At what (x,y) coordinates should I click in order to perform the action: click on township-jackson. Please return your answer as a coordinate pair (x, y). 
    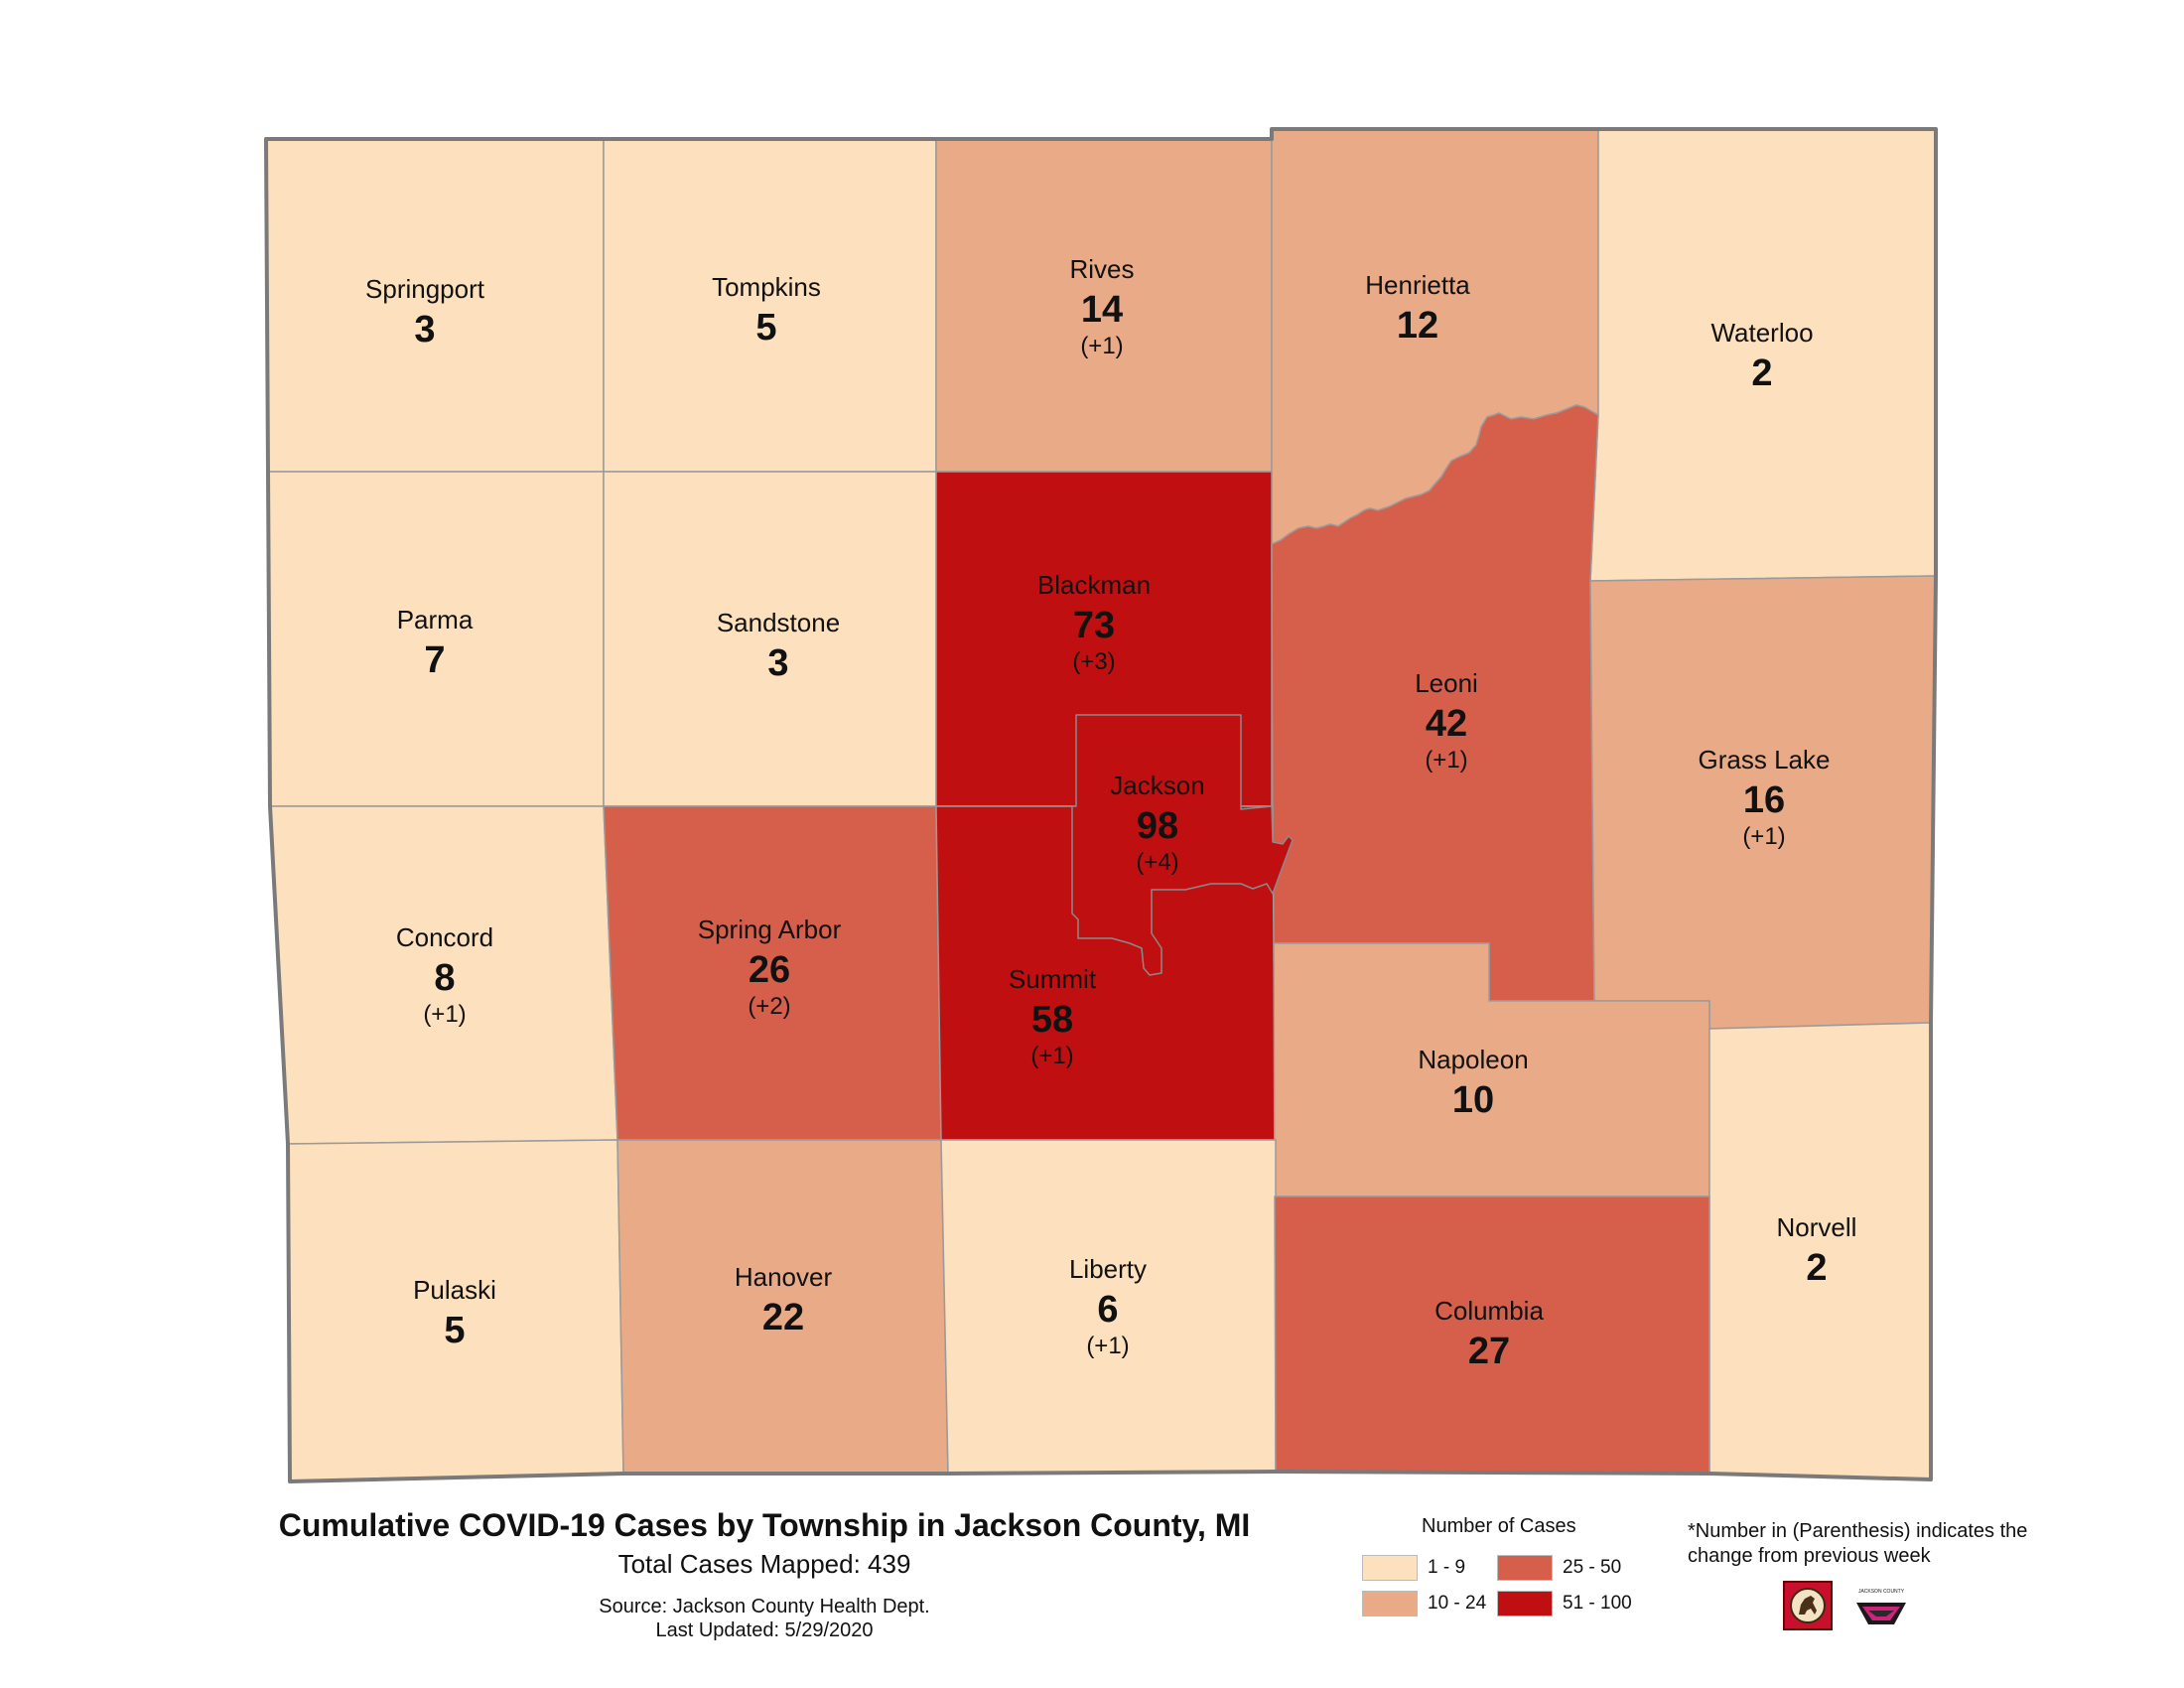
    Looking at the image, I should click on (1182, 845).